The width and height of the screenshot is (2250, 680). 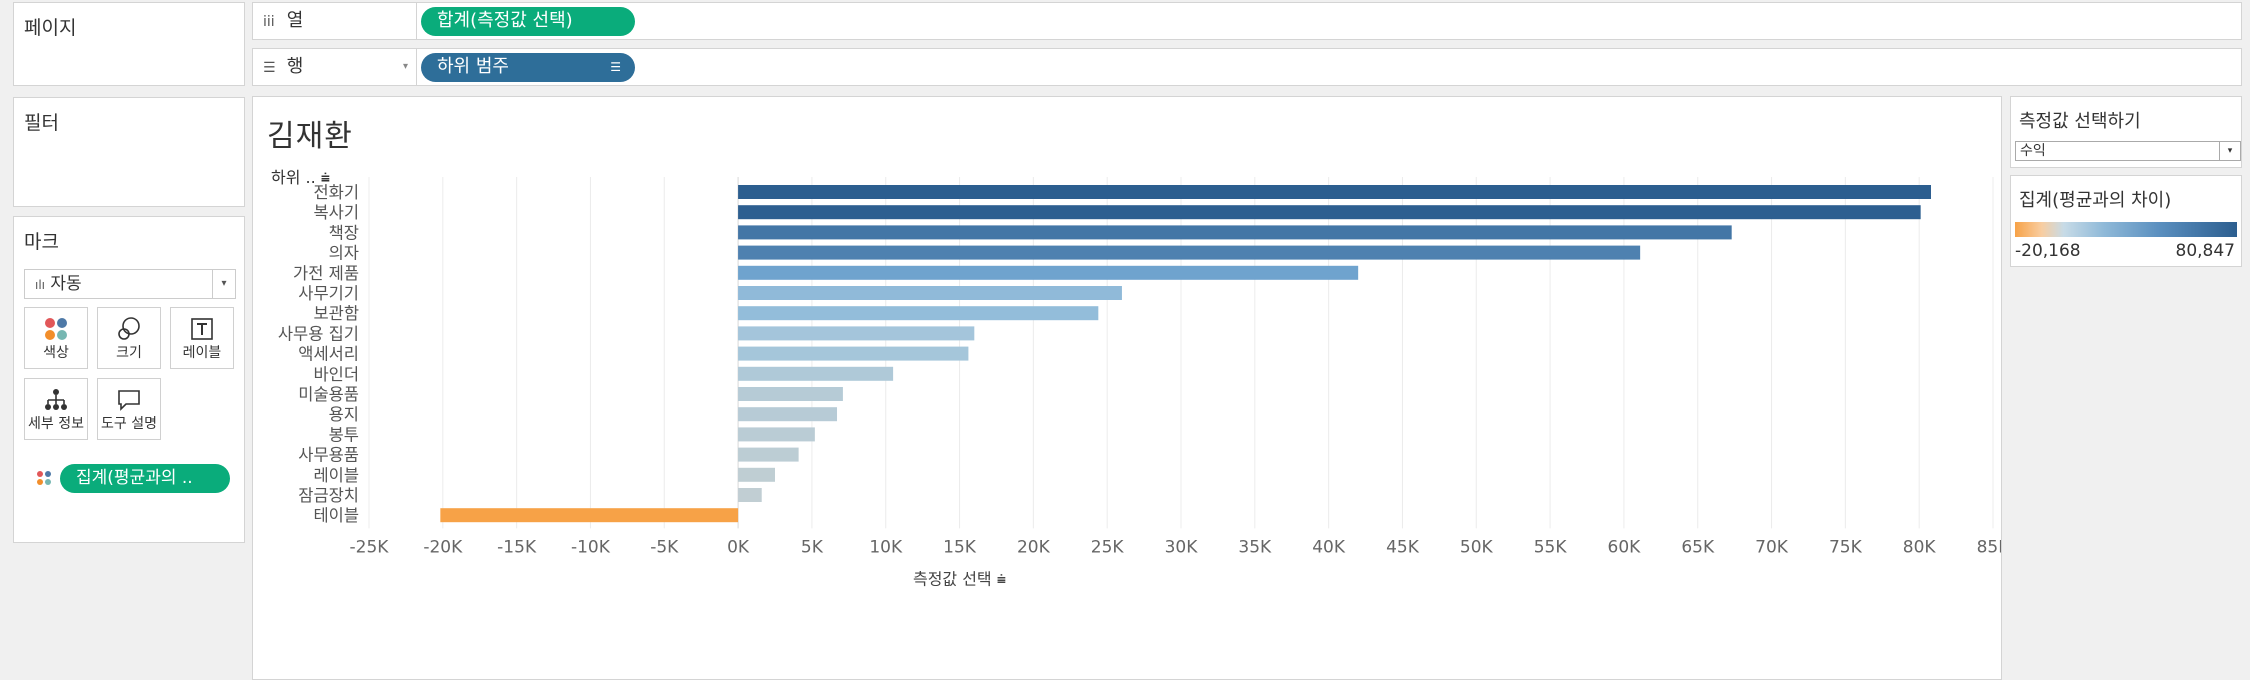 I want to click on columns-pill: 합계(측정값 선택), so click(x=528, y=21).